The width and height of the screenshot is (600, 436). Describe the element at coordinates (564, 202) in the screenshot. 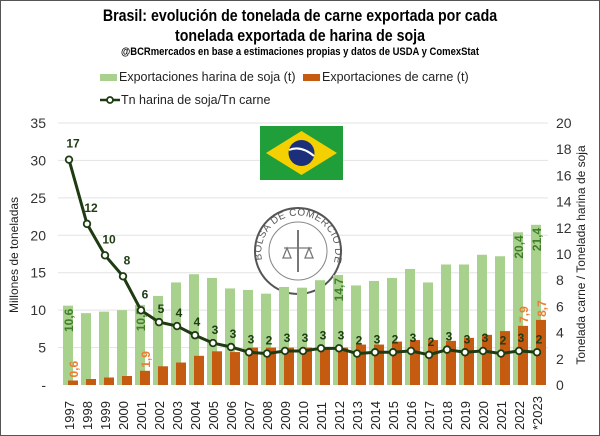

I see `right-tick-label: 14` at that location.